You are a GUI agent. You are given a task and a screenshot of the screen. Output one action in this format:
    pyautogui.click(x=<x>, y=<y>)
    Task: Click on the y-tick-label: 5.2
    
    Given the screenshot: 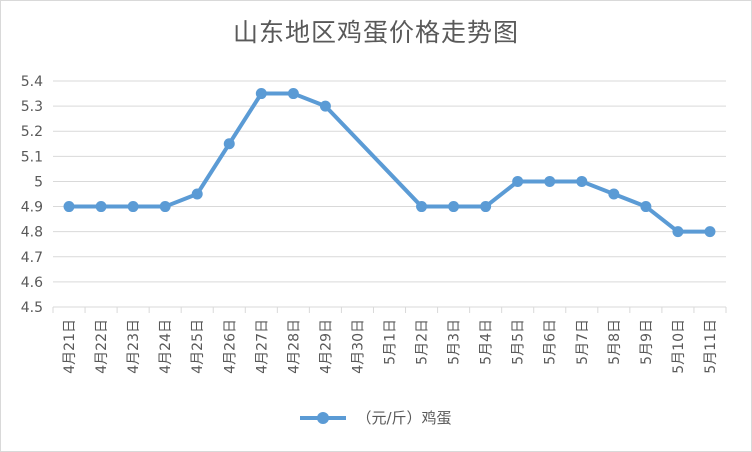 What is the action you would take?
    pyautogui.click(x=32, y=132)
    